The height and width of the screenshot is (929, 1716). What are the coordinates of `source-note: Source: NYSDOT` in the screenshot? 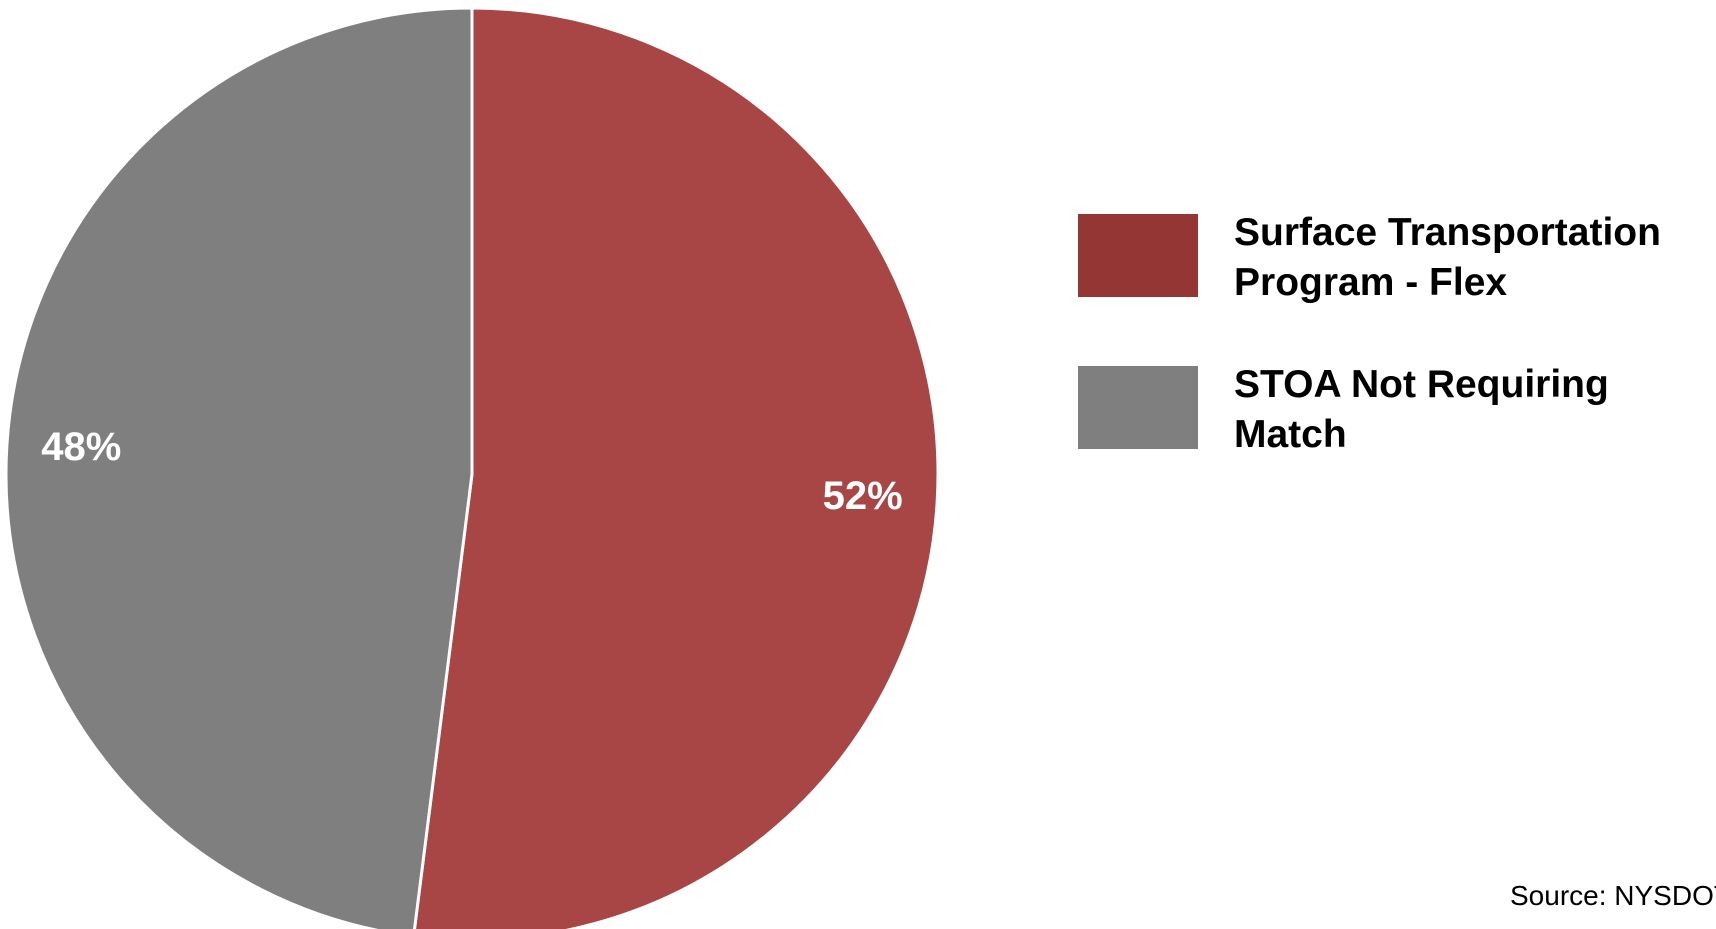 It's located at (1613, 895).